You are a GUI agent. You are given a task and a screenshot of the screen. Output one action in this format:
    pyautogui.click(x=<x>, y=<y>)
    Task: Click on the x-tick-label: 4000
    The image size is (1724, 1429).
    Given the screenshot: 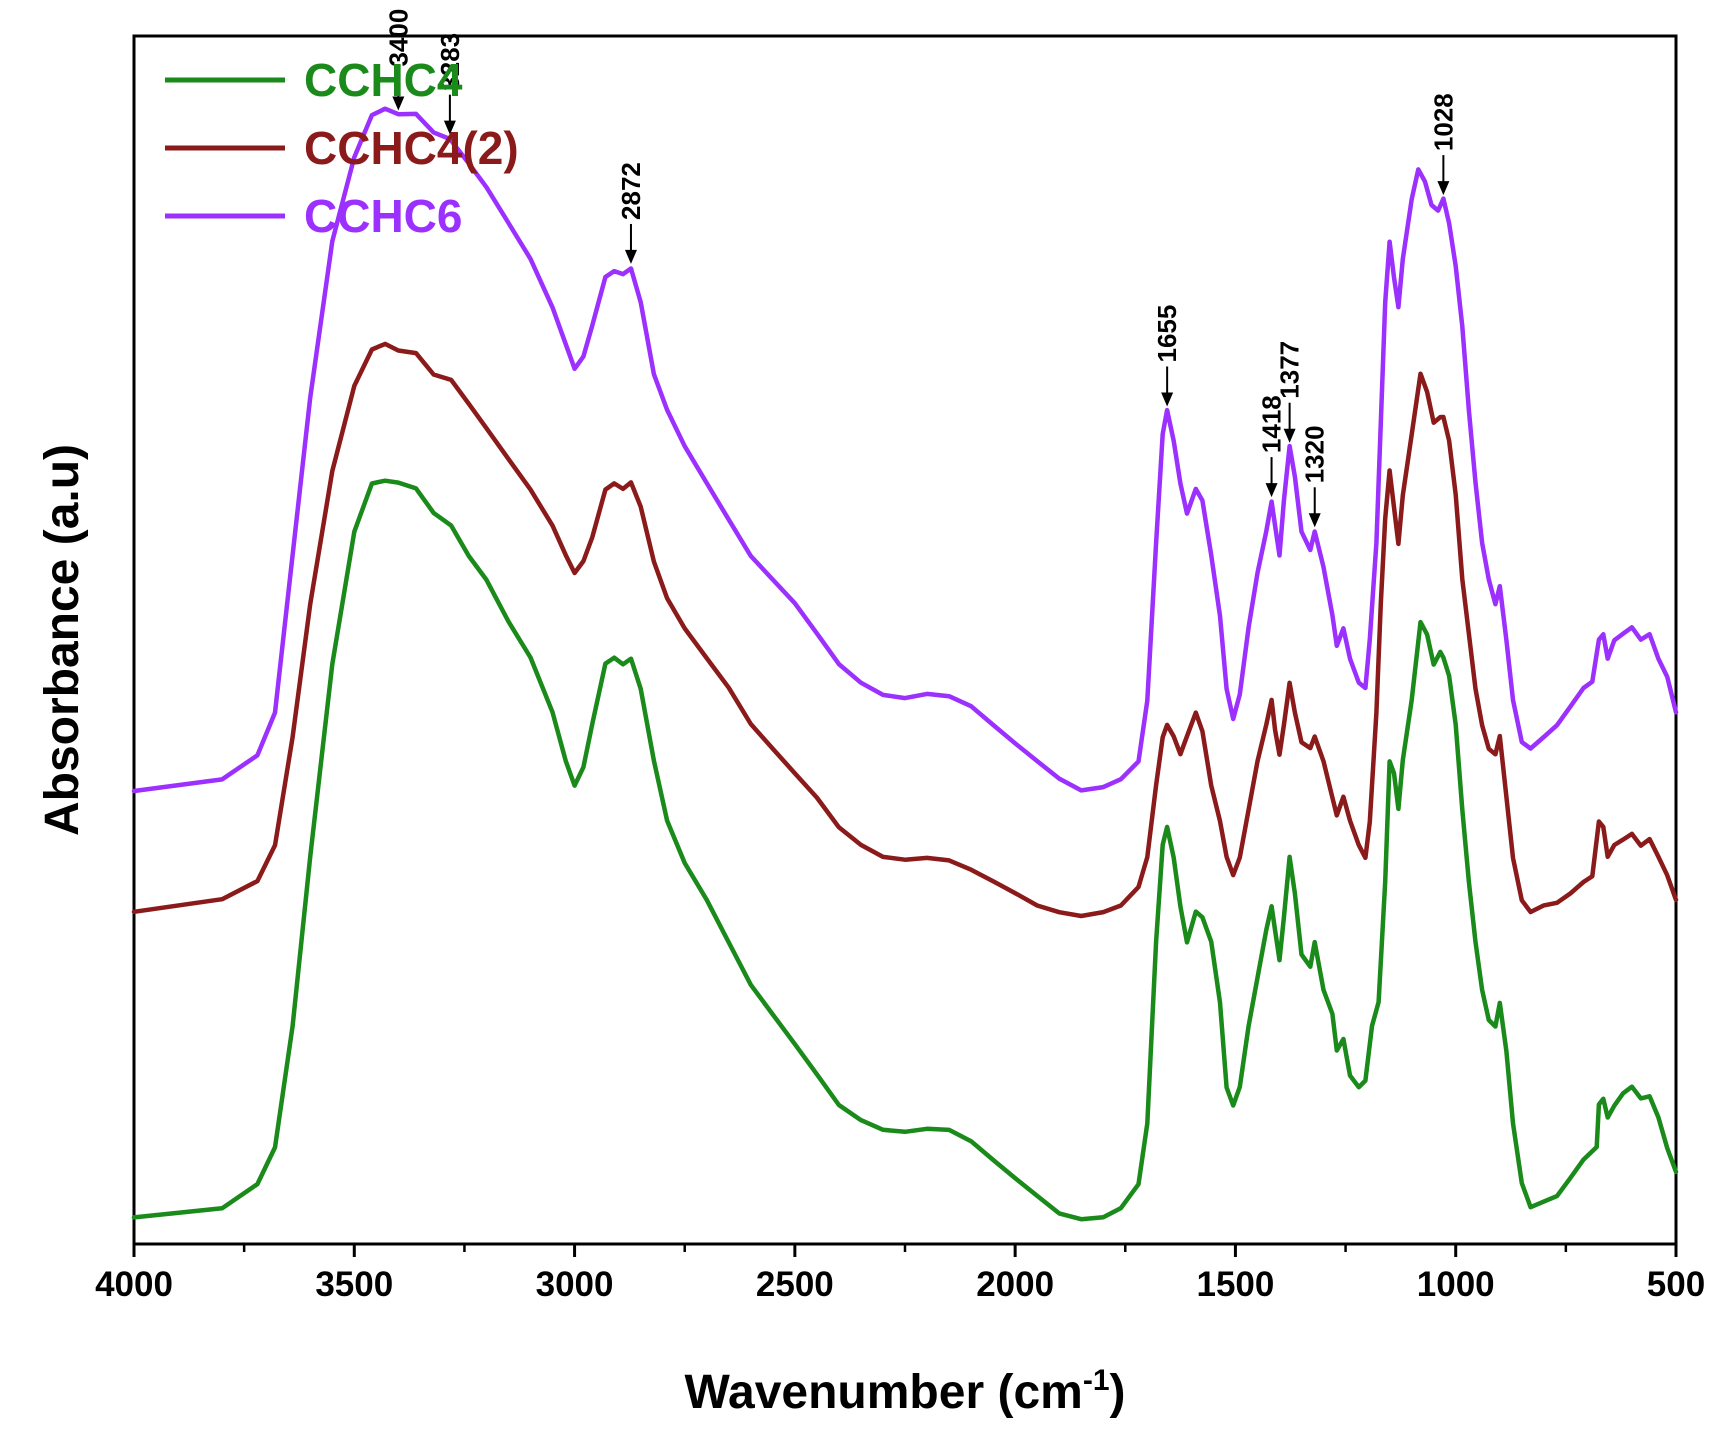 What is the action you would take?
    pyautogui.click(x=134, y=1284)
    